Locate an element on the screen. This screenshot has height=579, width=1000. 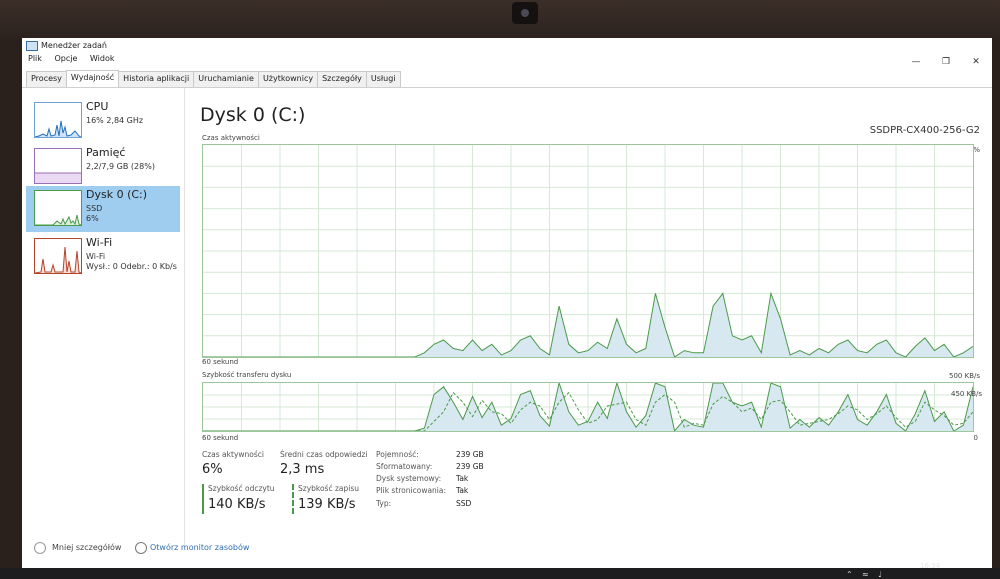
write-rate-value: 139 KB/s is located at coordinates (327, 504).